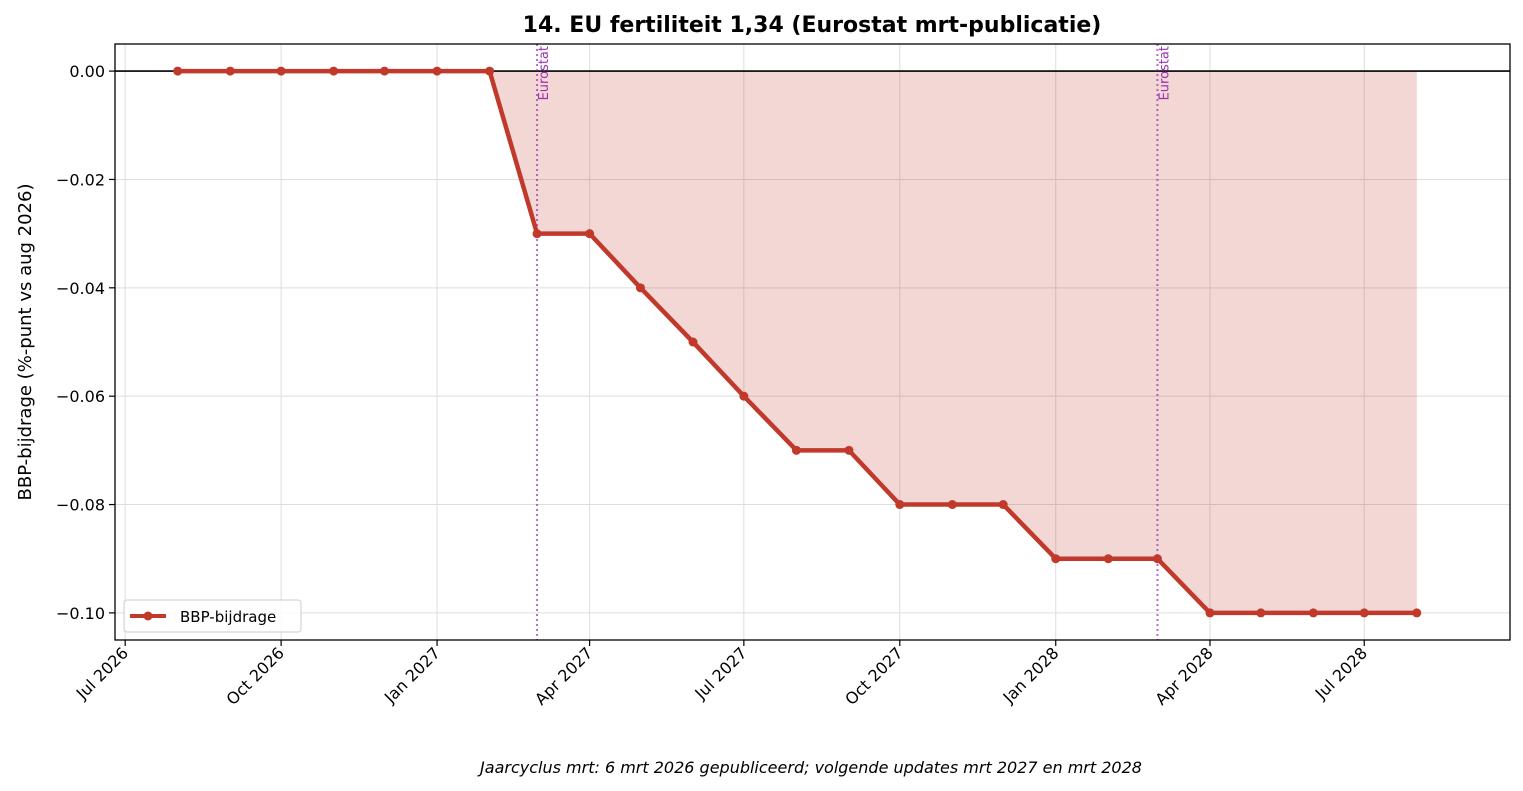  I want to click on y-tick-label: 0.00, so click(87, 71).